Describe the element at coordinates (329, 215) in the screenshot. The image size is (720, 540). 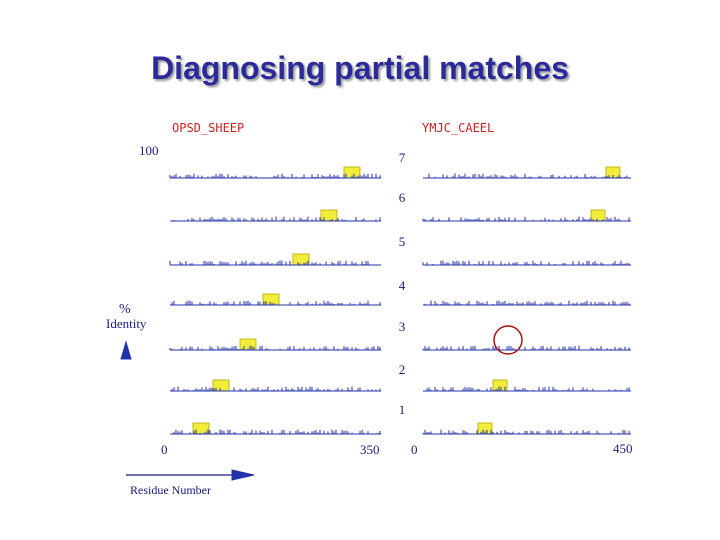
I see `match-highlight-row-6-left` at that location.